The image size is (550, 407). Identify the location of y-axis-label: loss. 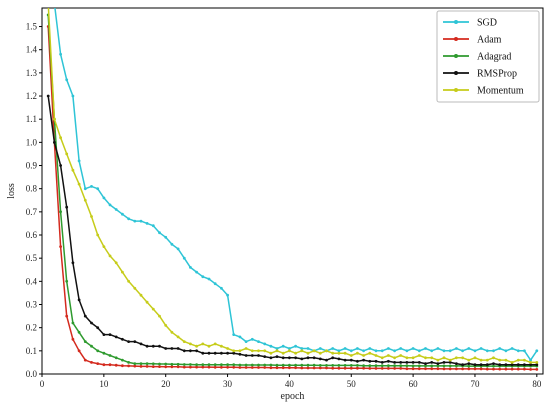
(11, 191).